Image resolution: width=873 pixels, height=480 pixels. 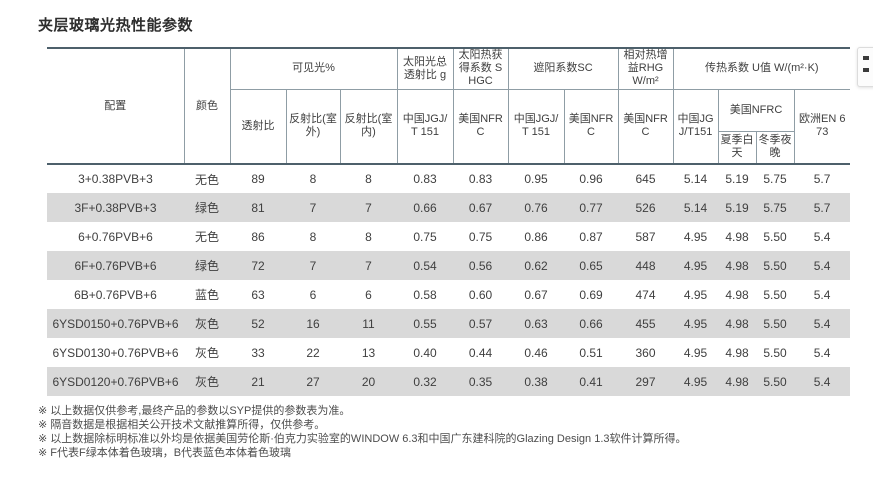 I want to click on value-cell: 0.69, so click(x=591, y=294).